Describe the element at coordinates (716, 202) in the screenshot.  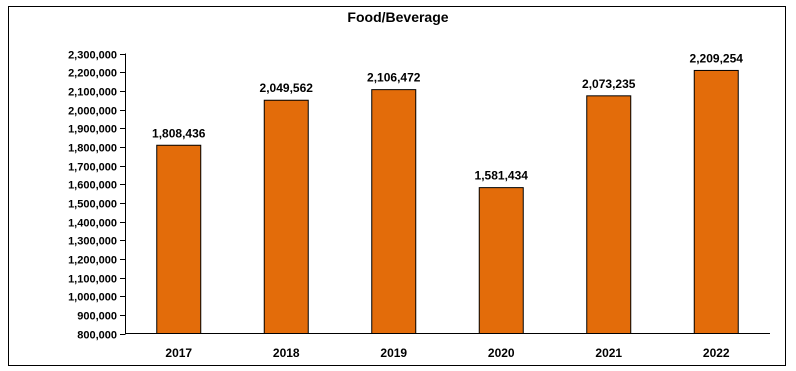
I see `bar-2022` at that location.